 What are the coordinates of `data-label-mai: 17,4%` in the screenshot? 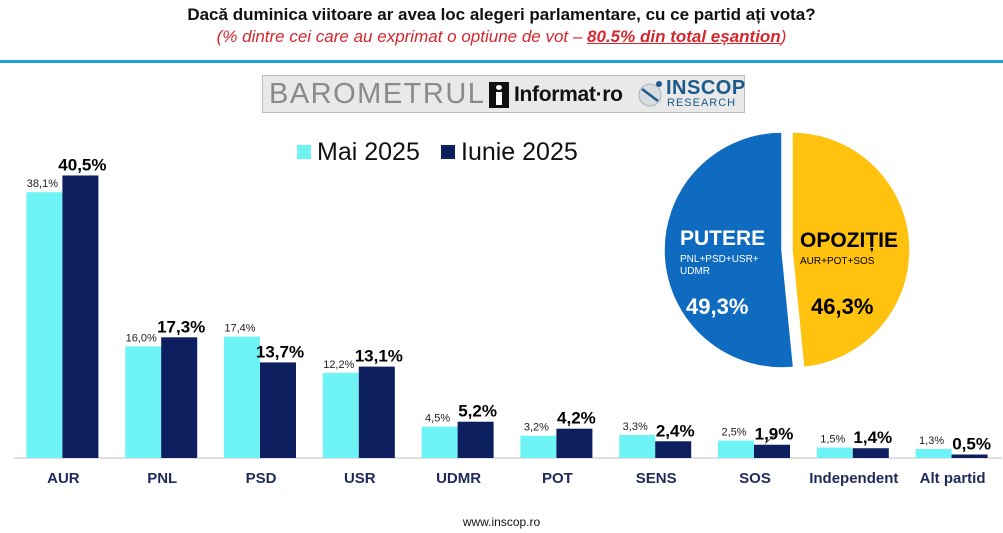 It's located at (239, 329).